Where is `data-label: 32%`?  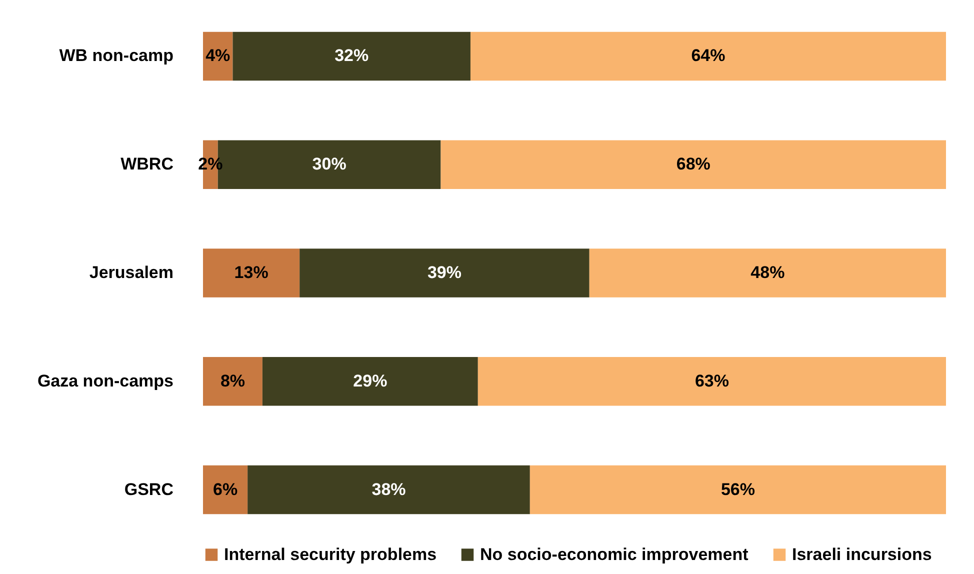
data-label: 32% is located at coordinates (351, 56).